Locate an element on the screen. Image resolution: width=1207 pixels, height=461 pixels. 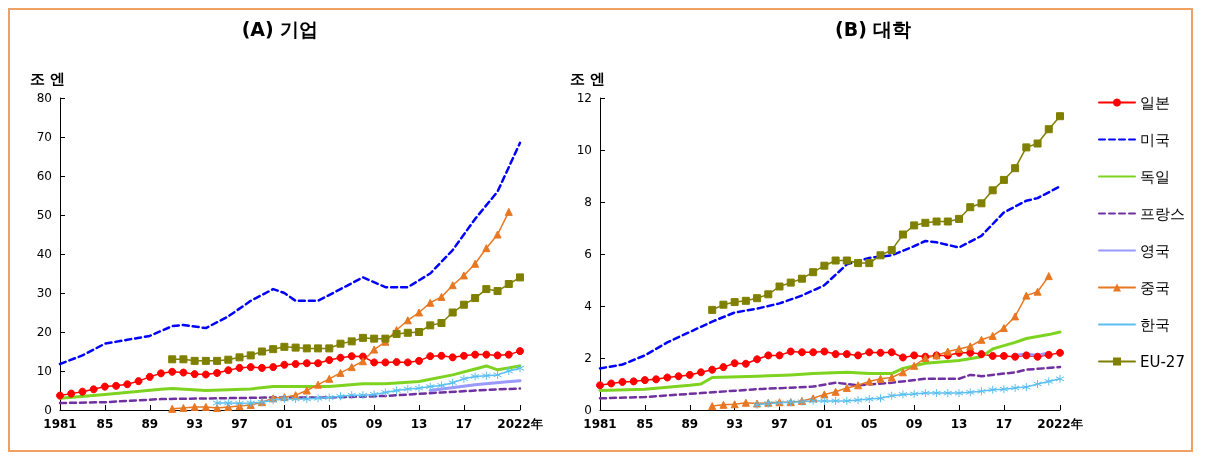
legend-label: 중국 is located at coordinates (1155, 287).